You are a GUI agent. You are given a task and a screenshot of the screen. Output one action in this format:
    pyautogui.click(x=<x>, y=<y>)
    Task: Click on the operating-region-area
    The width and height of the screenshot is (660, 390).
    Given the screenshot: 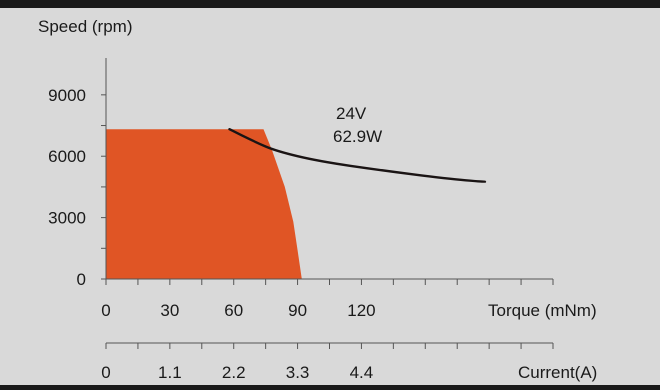 What is the action you would take?
    pyautogui.click(x=204, y=204)
    